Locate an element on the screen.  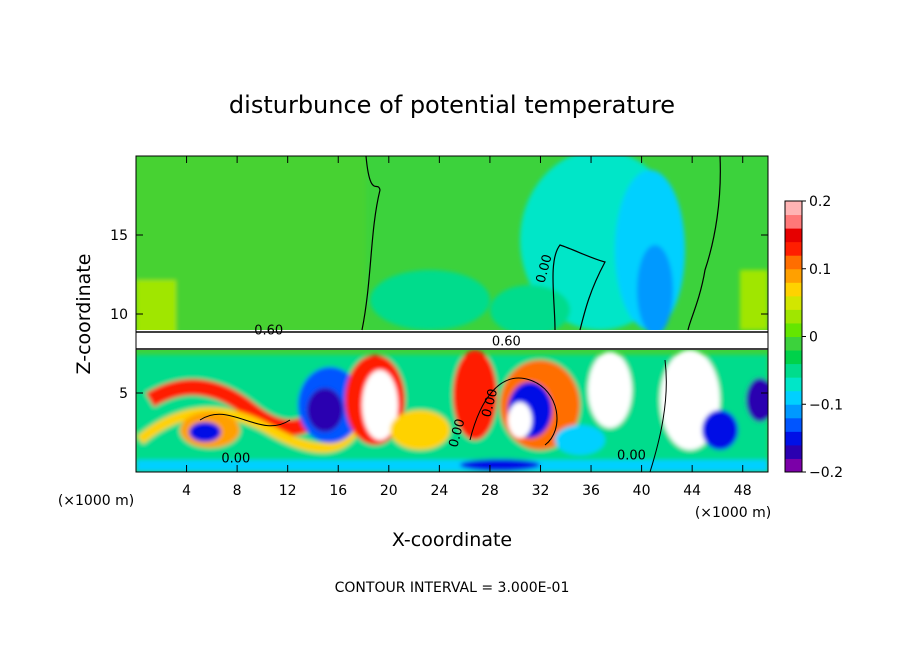
x-unit-label-right: (×1000 m) is located at coordinates (733, 513).